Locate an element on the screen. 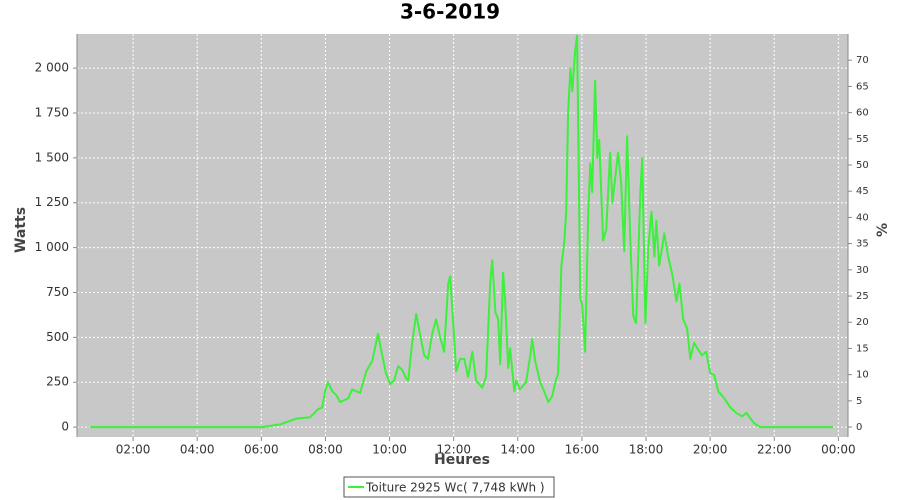  y2-tick-label: 5 is located at coordinates (859, 401).